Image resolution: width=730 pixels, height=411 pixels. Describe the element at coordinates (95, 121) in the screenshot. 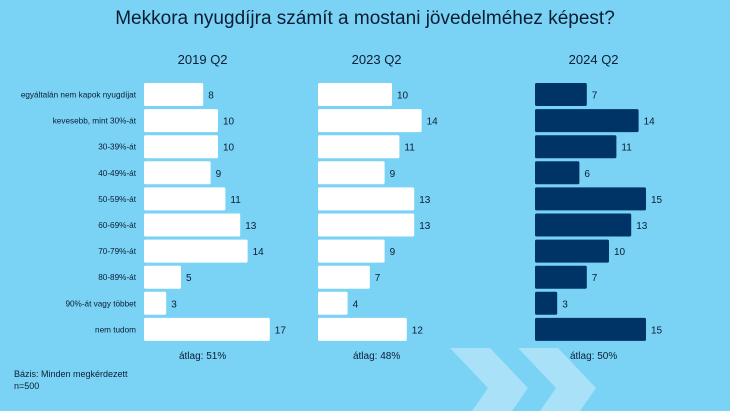

I see `category-label: kevesebb, mint 30%-át` at that location.